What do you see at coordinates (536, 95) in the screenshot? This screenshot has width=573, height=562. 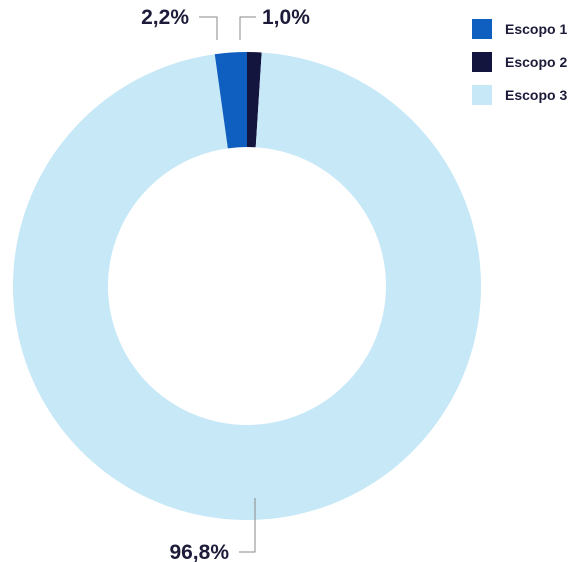 I see `legend-label-escopo-3: Escopo 3` at bounding box center [536, 95].